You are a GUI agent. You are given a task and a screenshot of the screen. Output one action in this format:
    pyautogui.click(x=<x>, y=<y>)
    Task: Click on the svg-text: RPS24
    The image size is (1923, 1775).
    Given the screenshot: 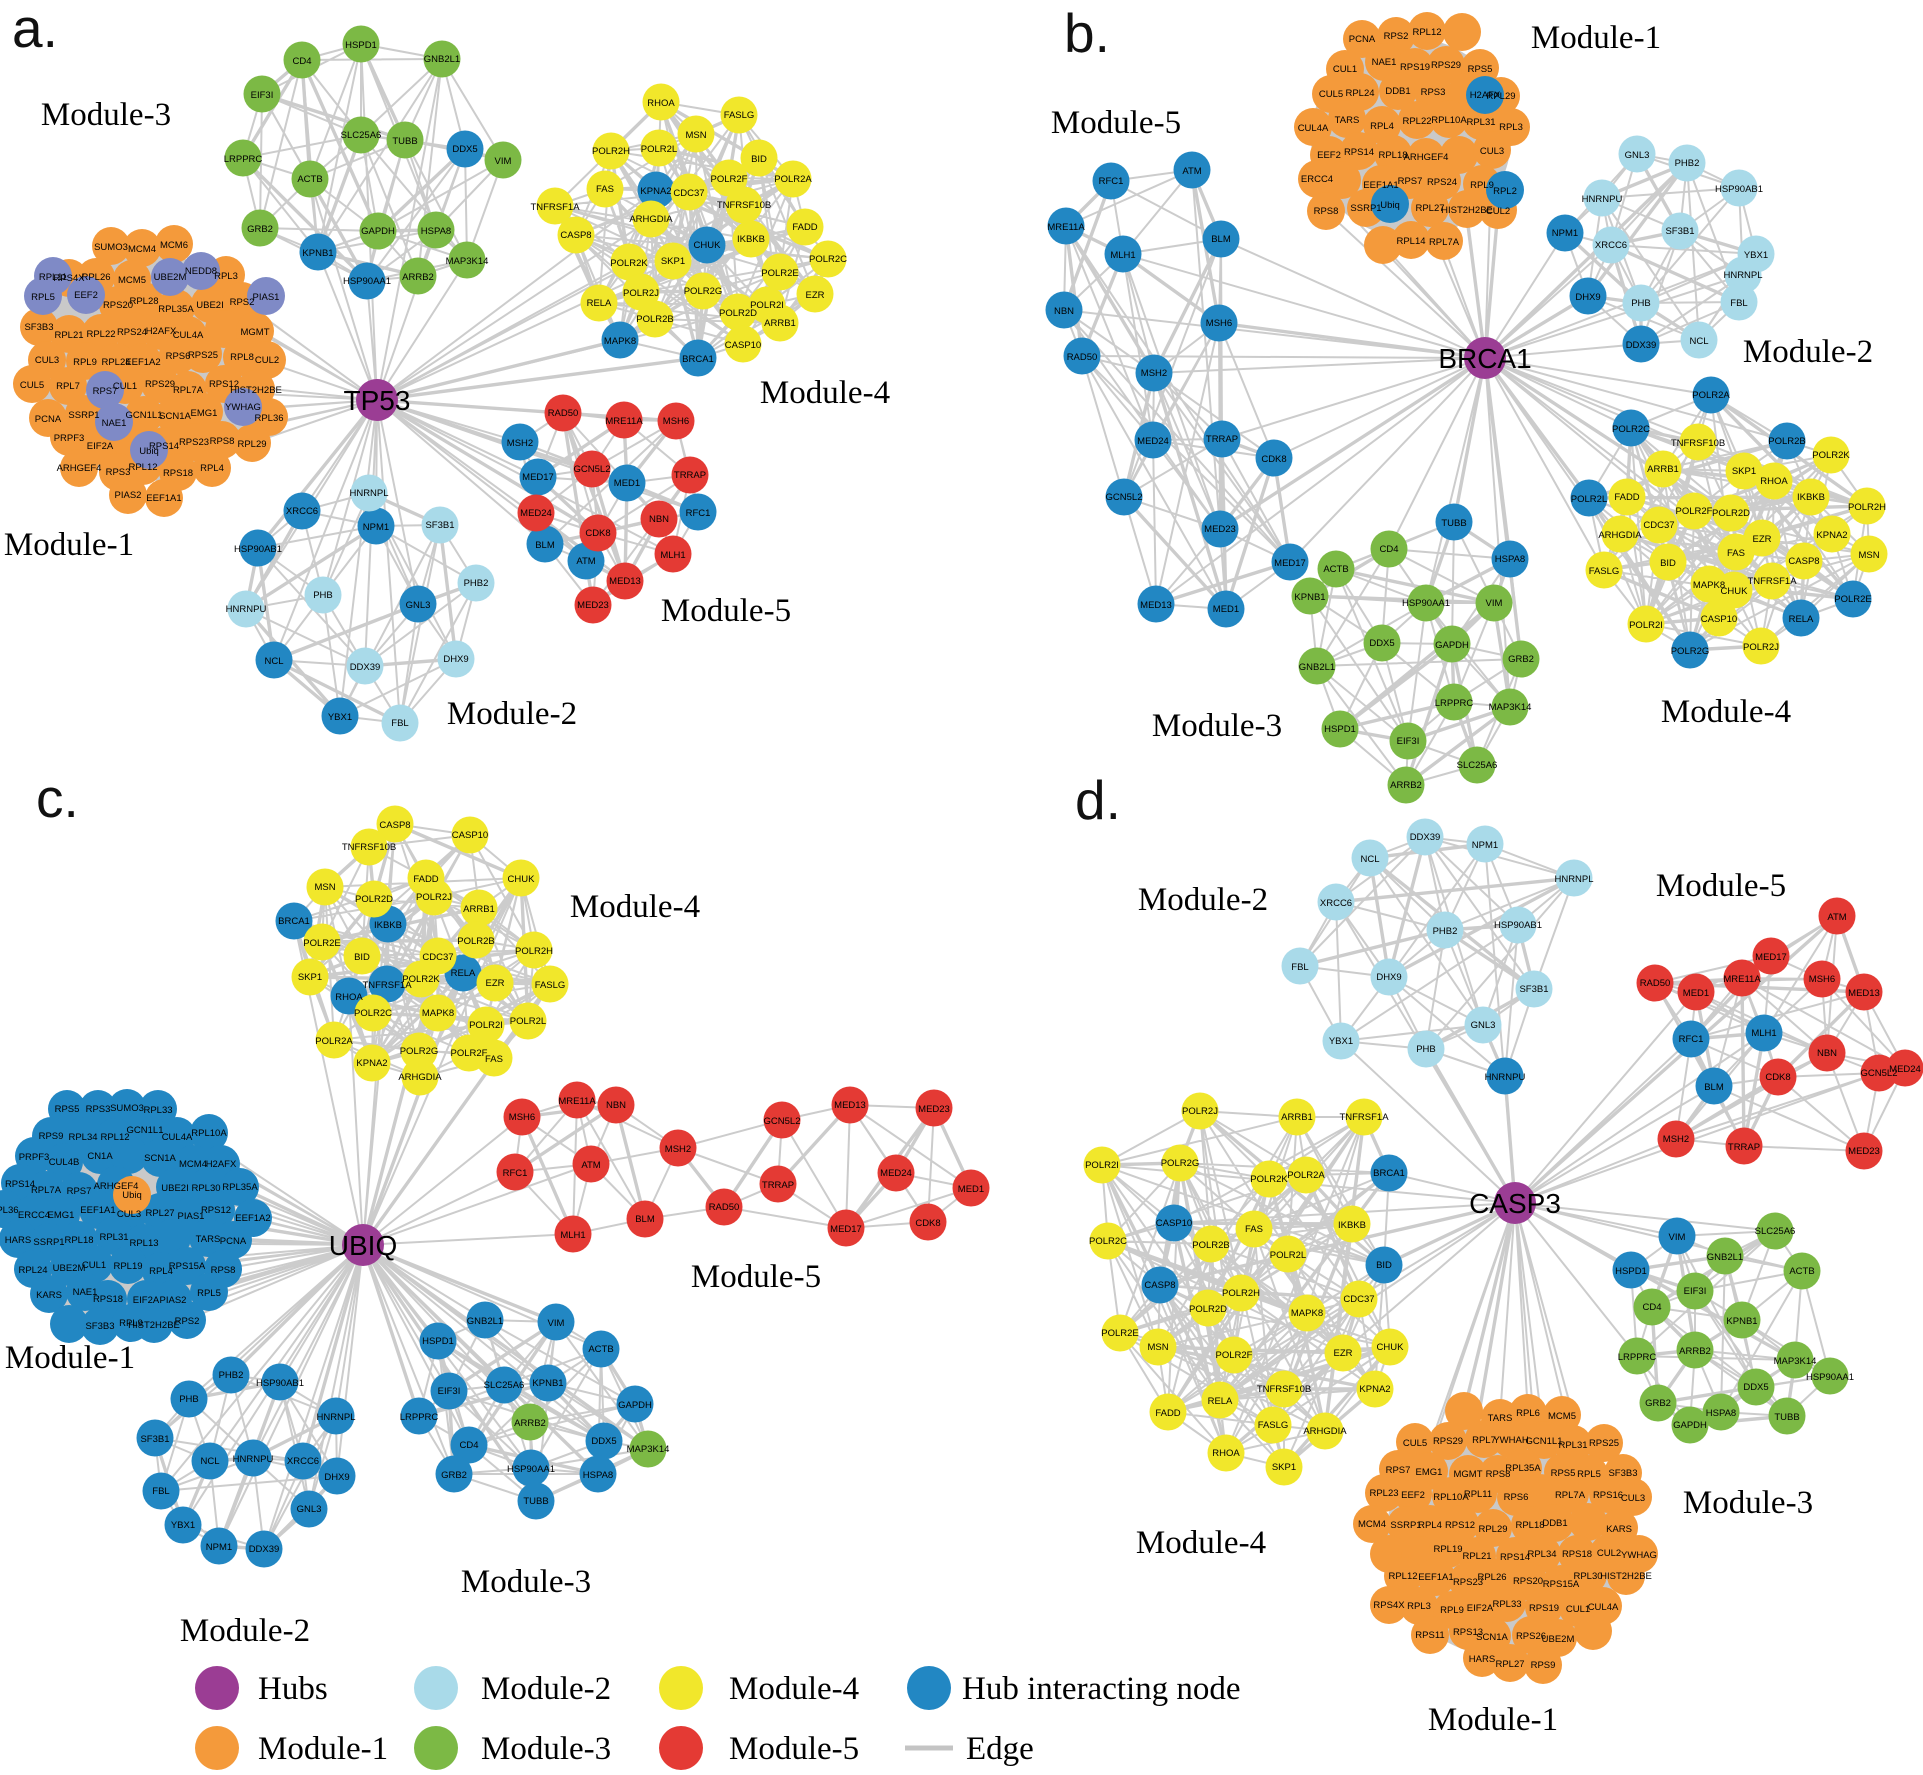 What is the action you would take?
    pyautogui.click(x=1442, y=182)
    